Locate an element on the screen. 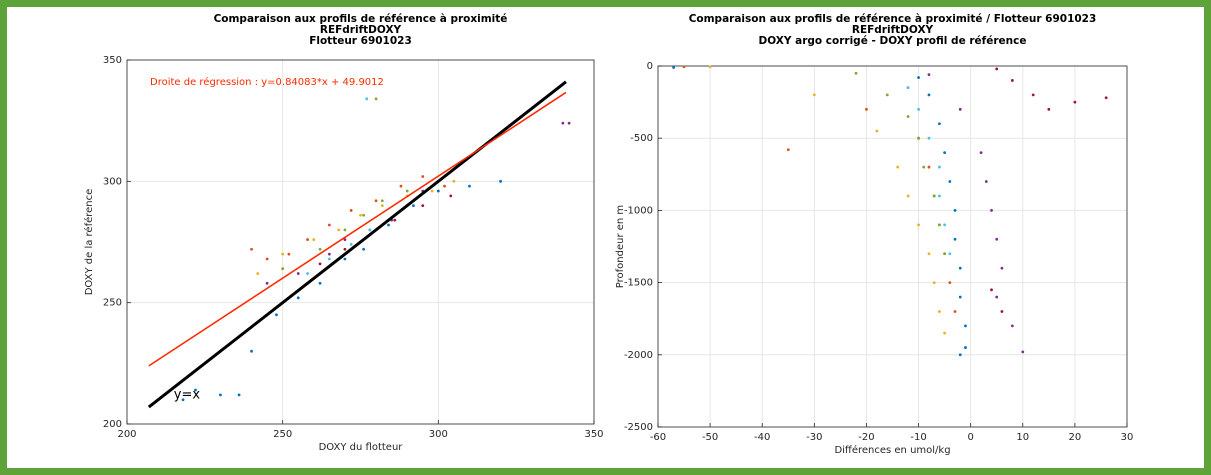 The height and width of the screenshot is (475, 1211). x-tick-label: -40 is located at coordinates (762, 437).